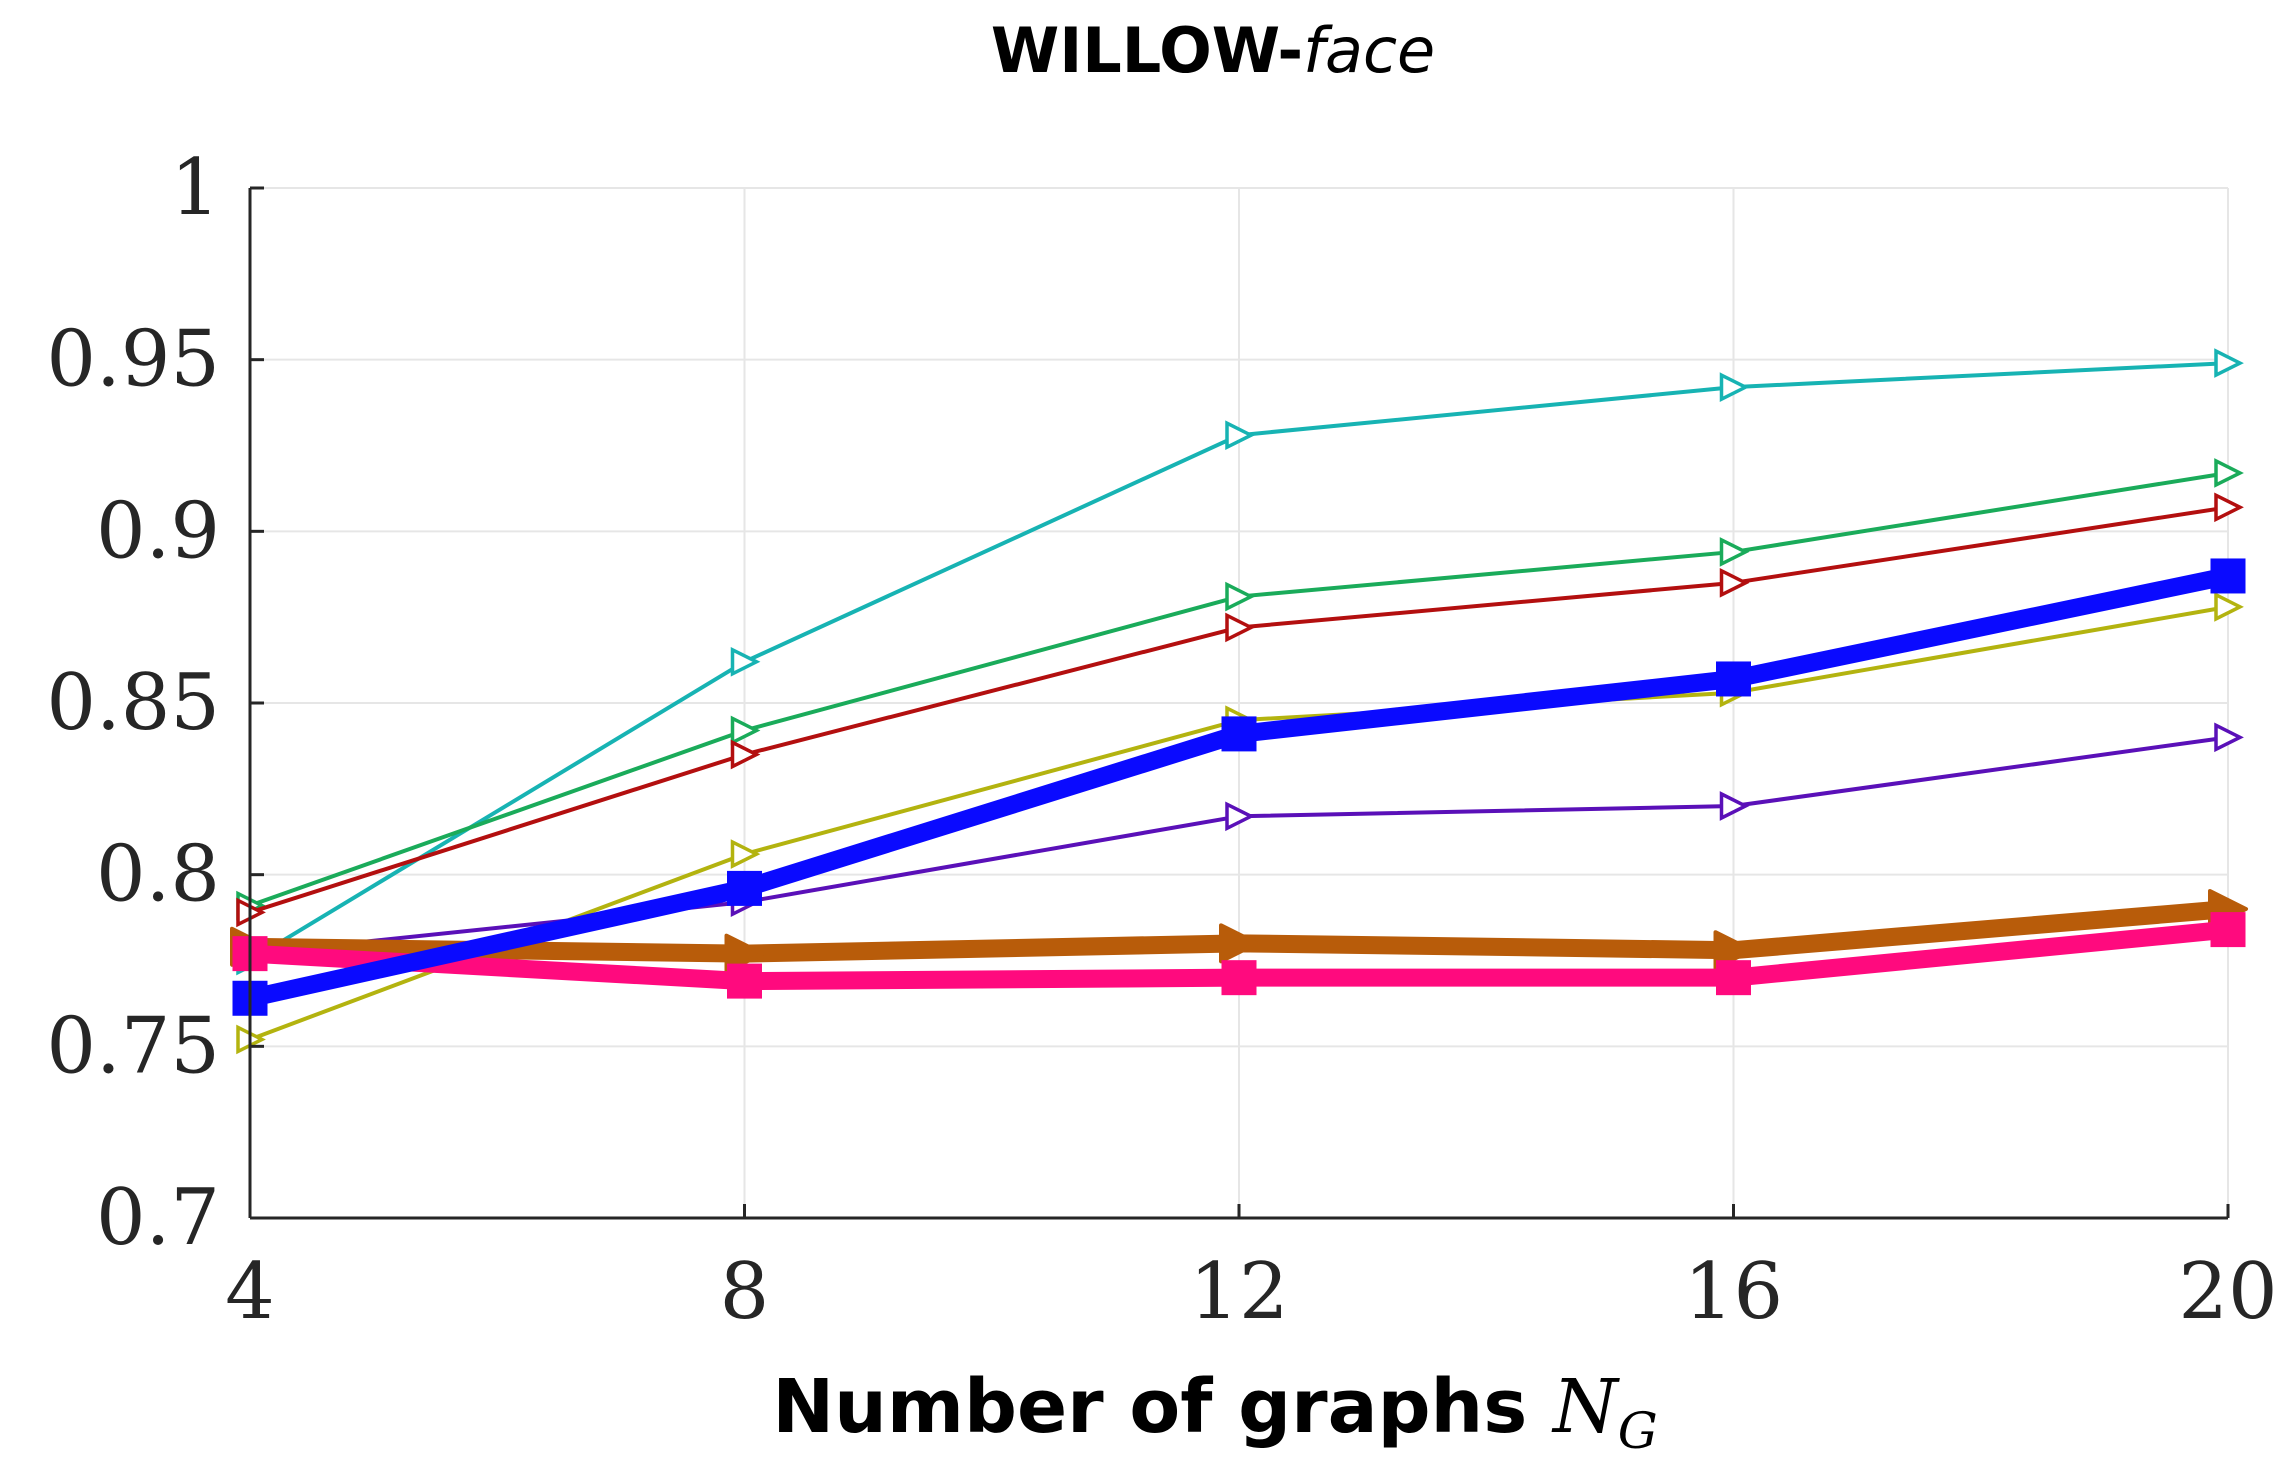  Describe the element at coordinates (1369, 50) in the screenshot. I see `chart-title-italic: face` at that location.